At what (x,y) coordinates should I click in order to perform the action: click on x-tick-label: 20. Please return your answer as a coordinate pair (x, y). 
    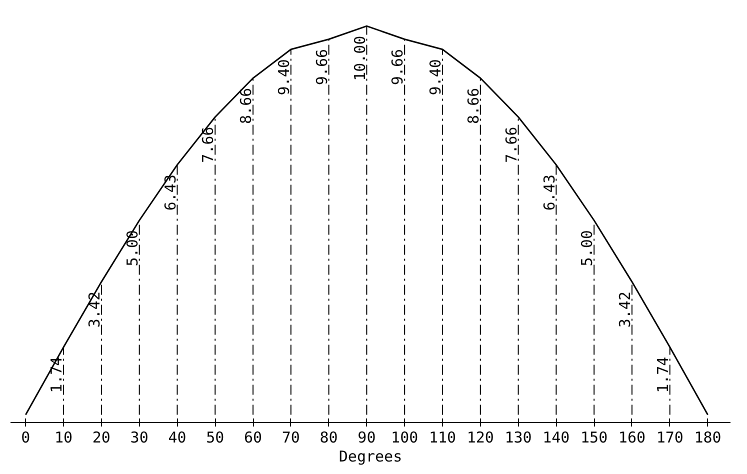
    Looking at the image, I should click on (101, 437).